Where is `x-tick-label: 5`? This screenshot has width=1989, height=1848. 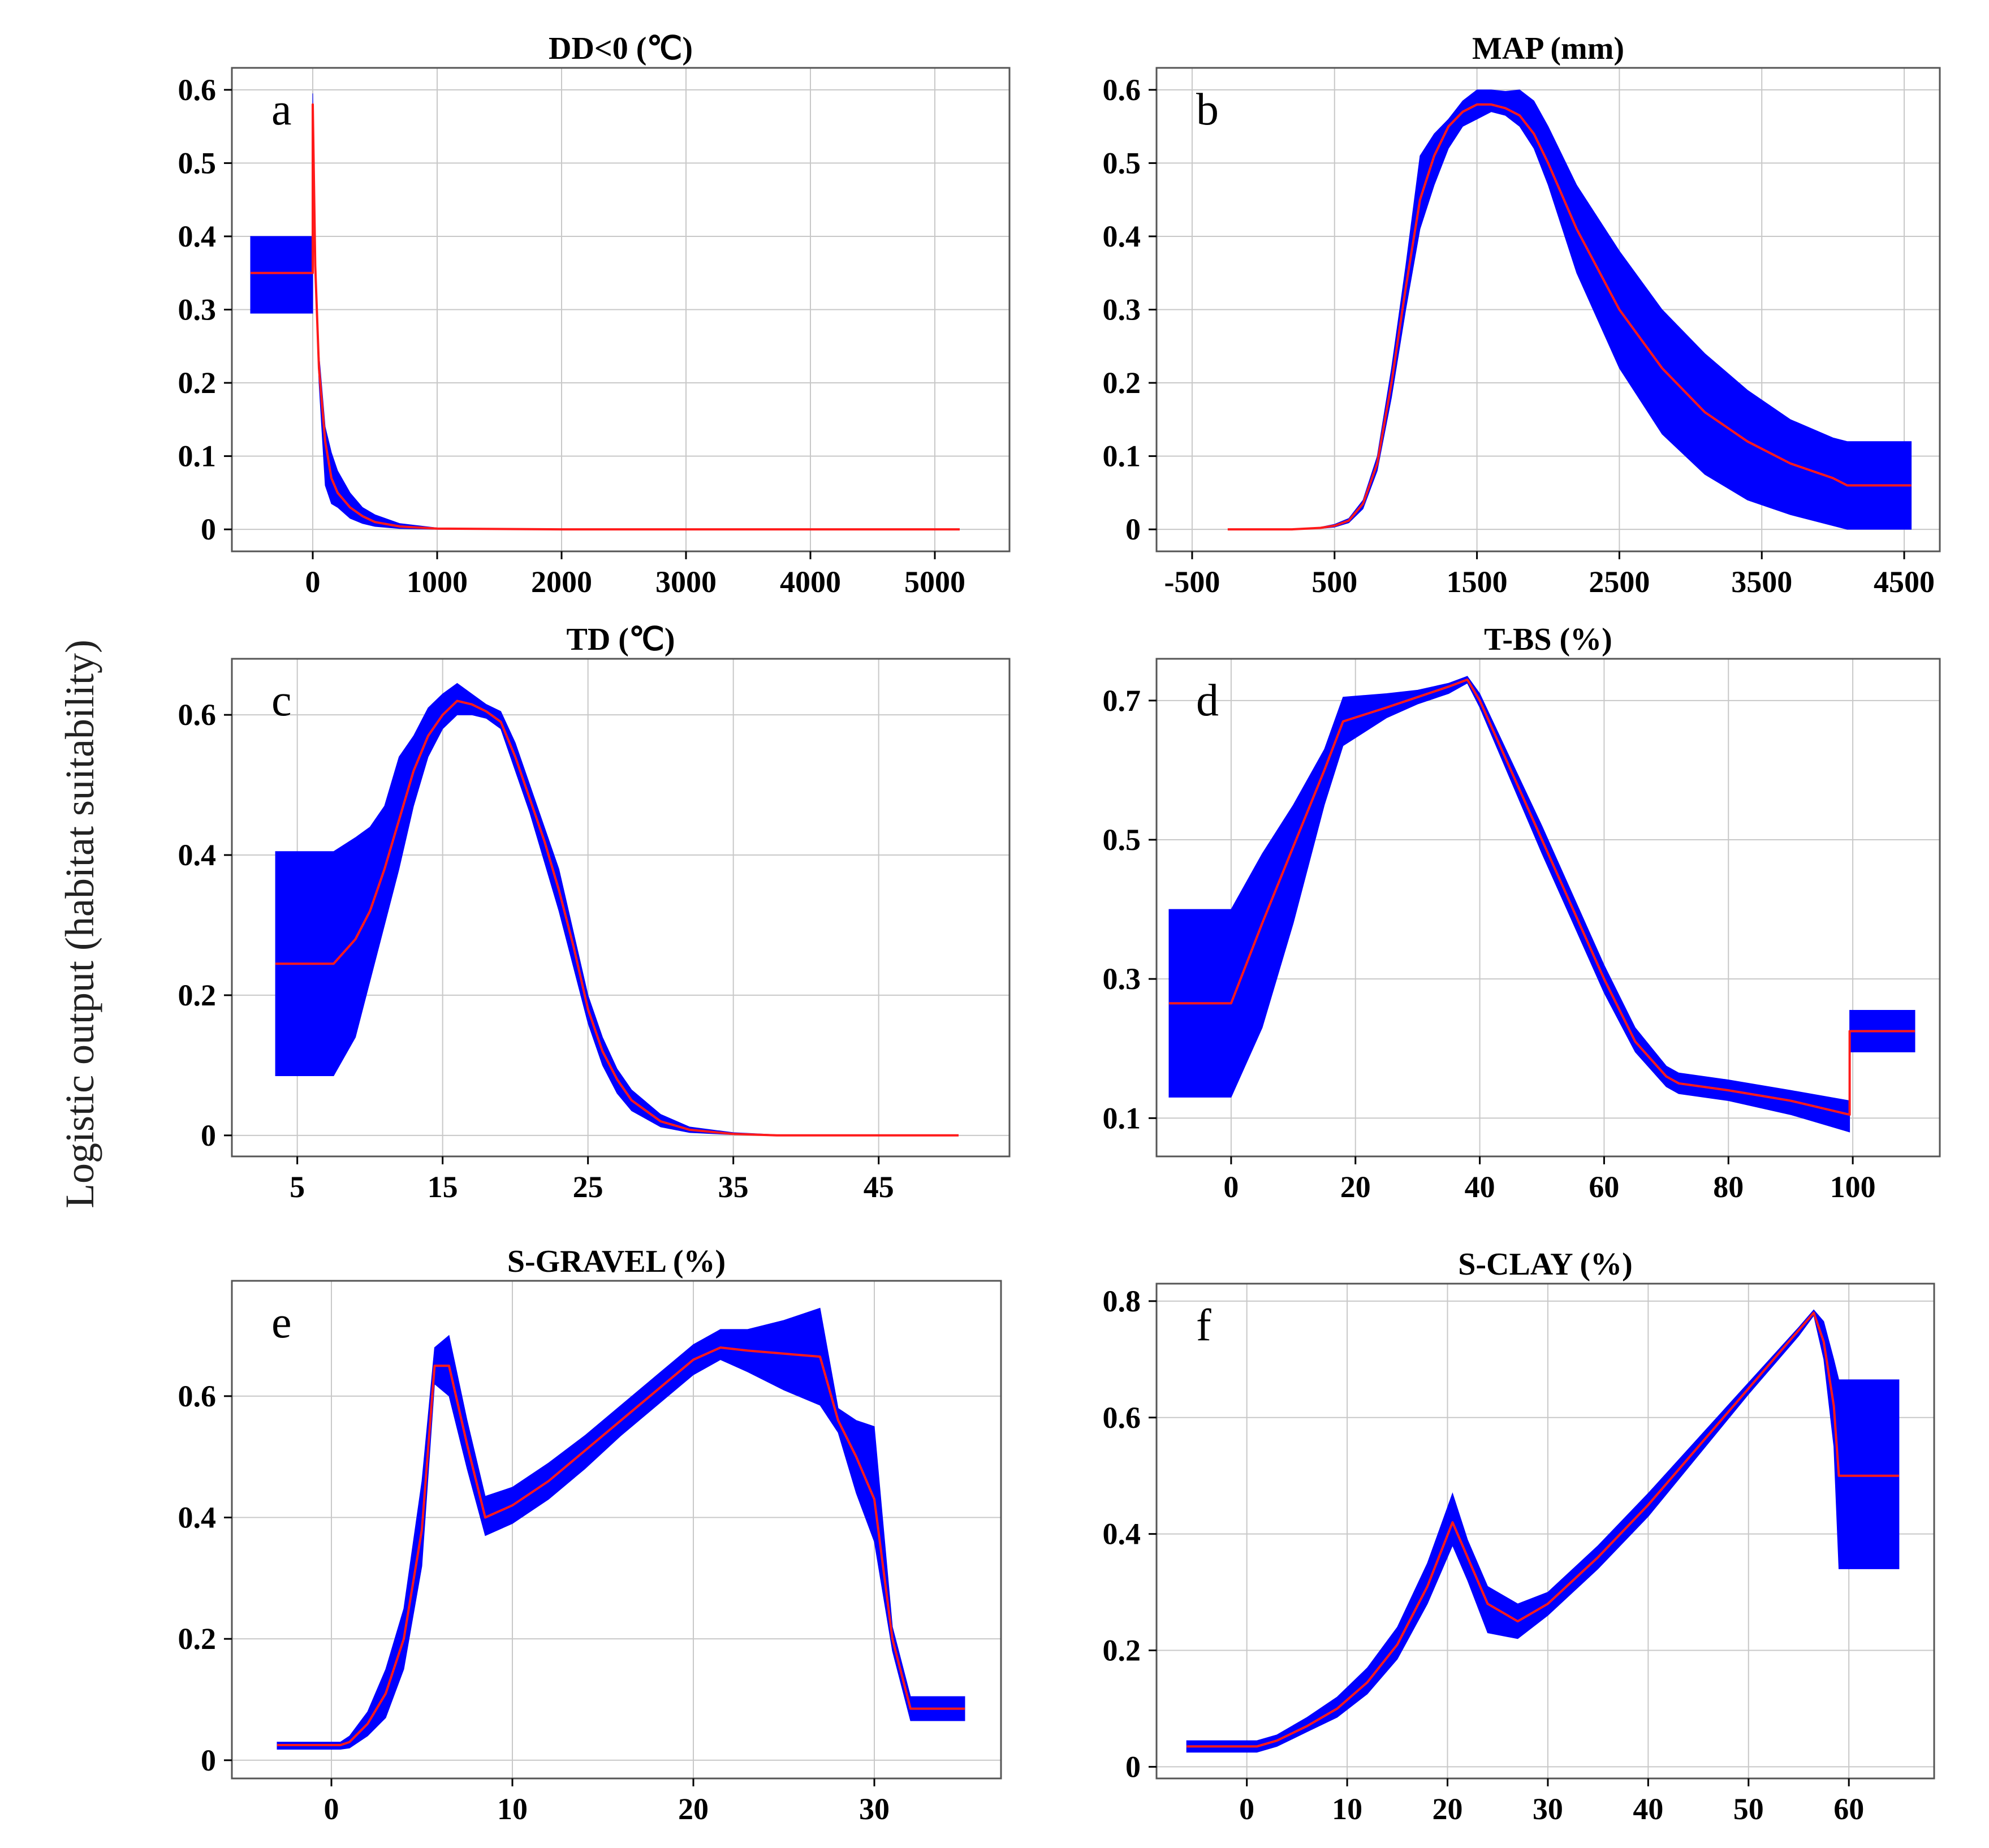 x-tick-label: 5 is located at coordinates (297, 1187).